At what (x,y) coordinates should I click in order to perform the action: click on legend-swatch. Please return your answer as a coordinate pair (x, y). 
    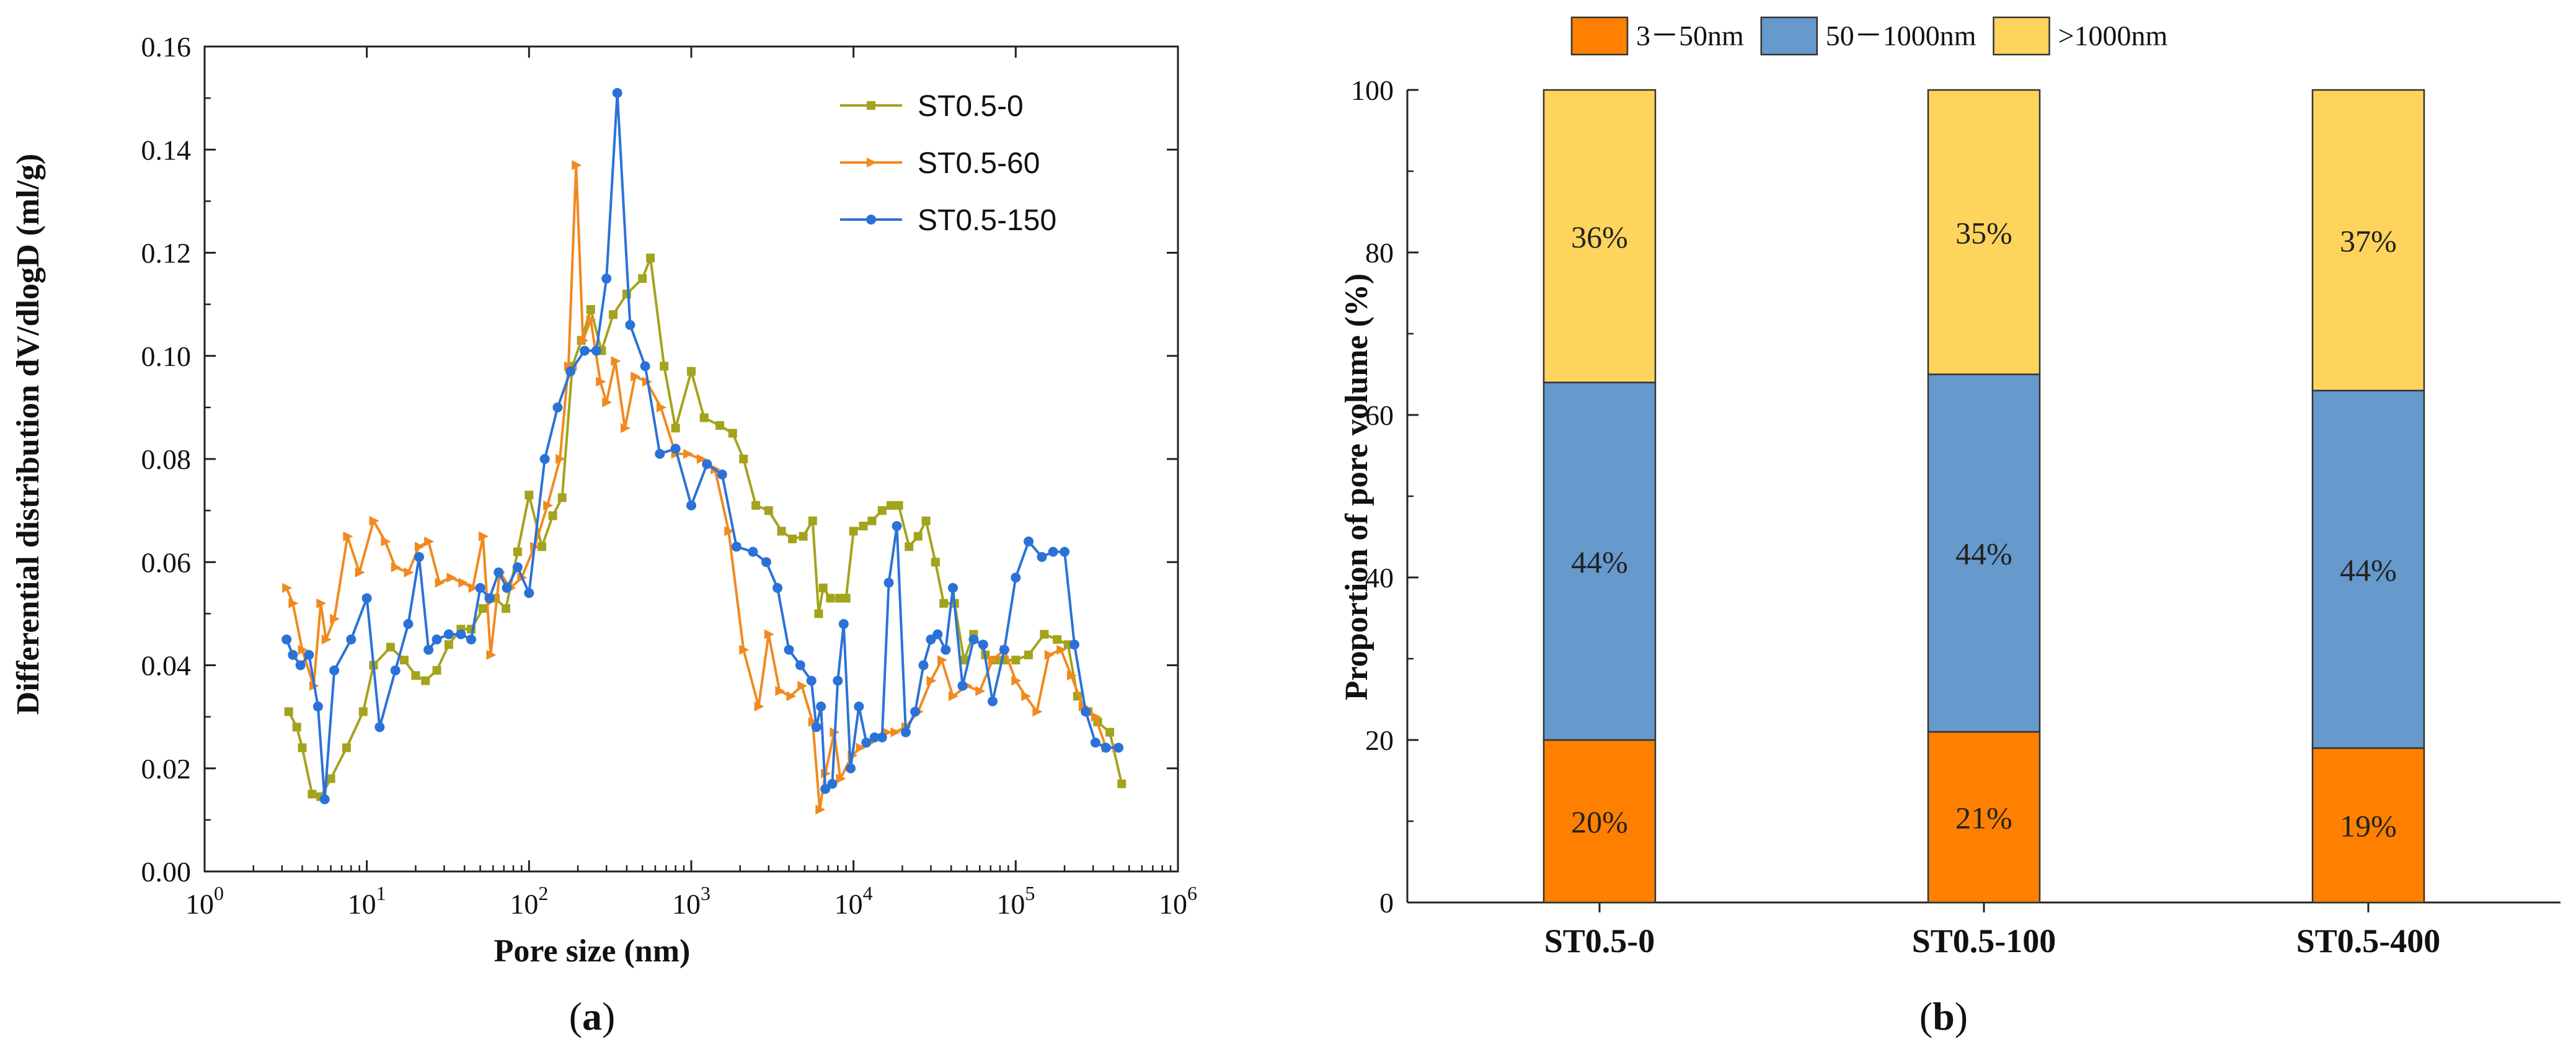
    Looking at the image, I should click on (1600, 36).